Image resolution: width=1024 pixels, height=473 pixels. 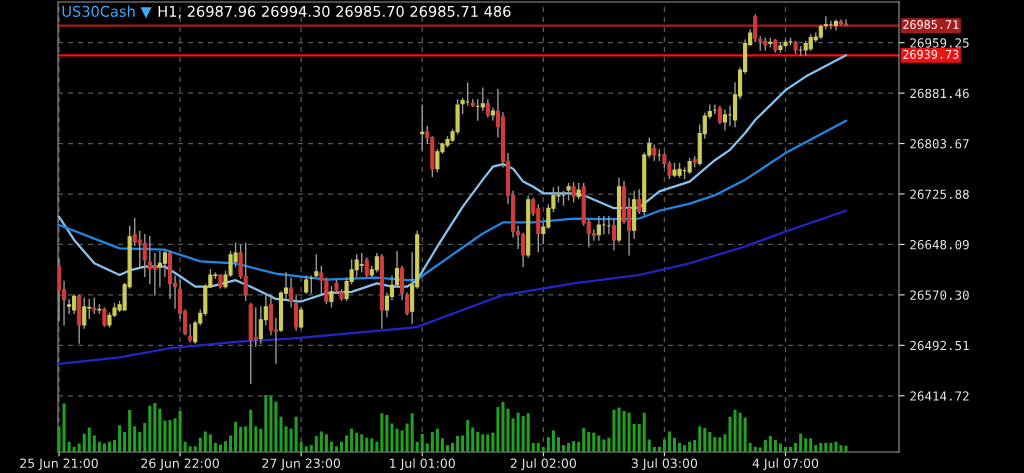 What do you see at coordinates (939, 93) in the screenshot?
I see `y-tick-label: 26881.46` at bounding box center [939, 93].